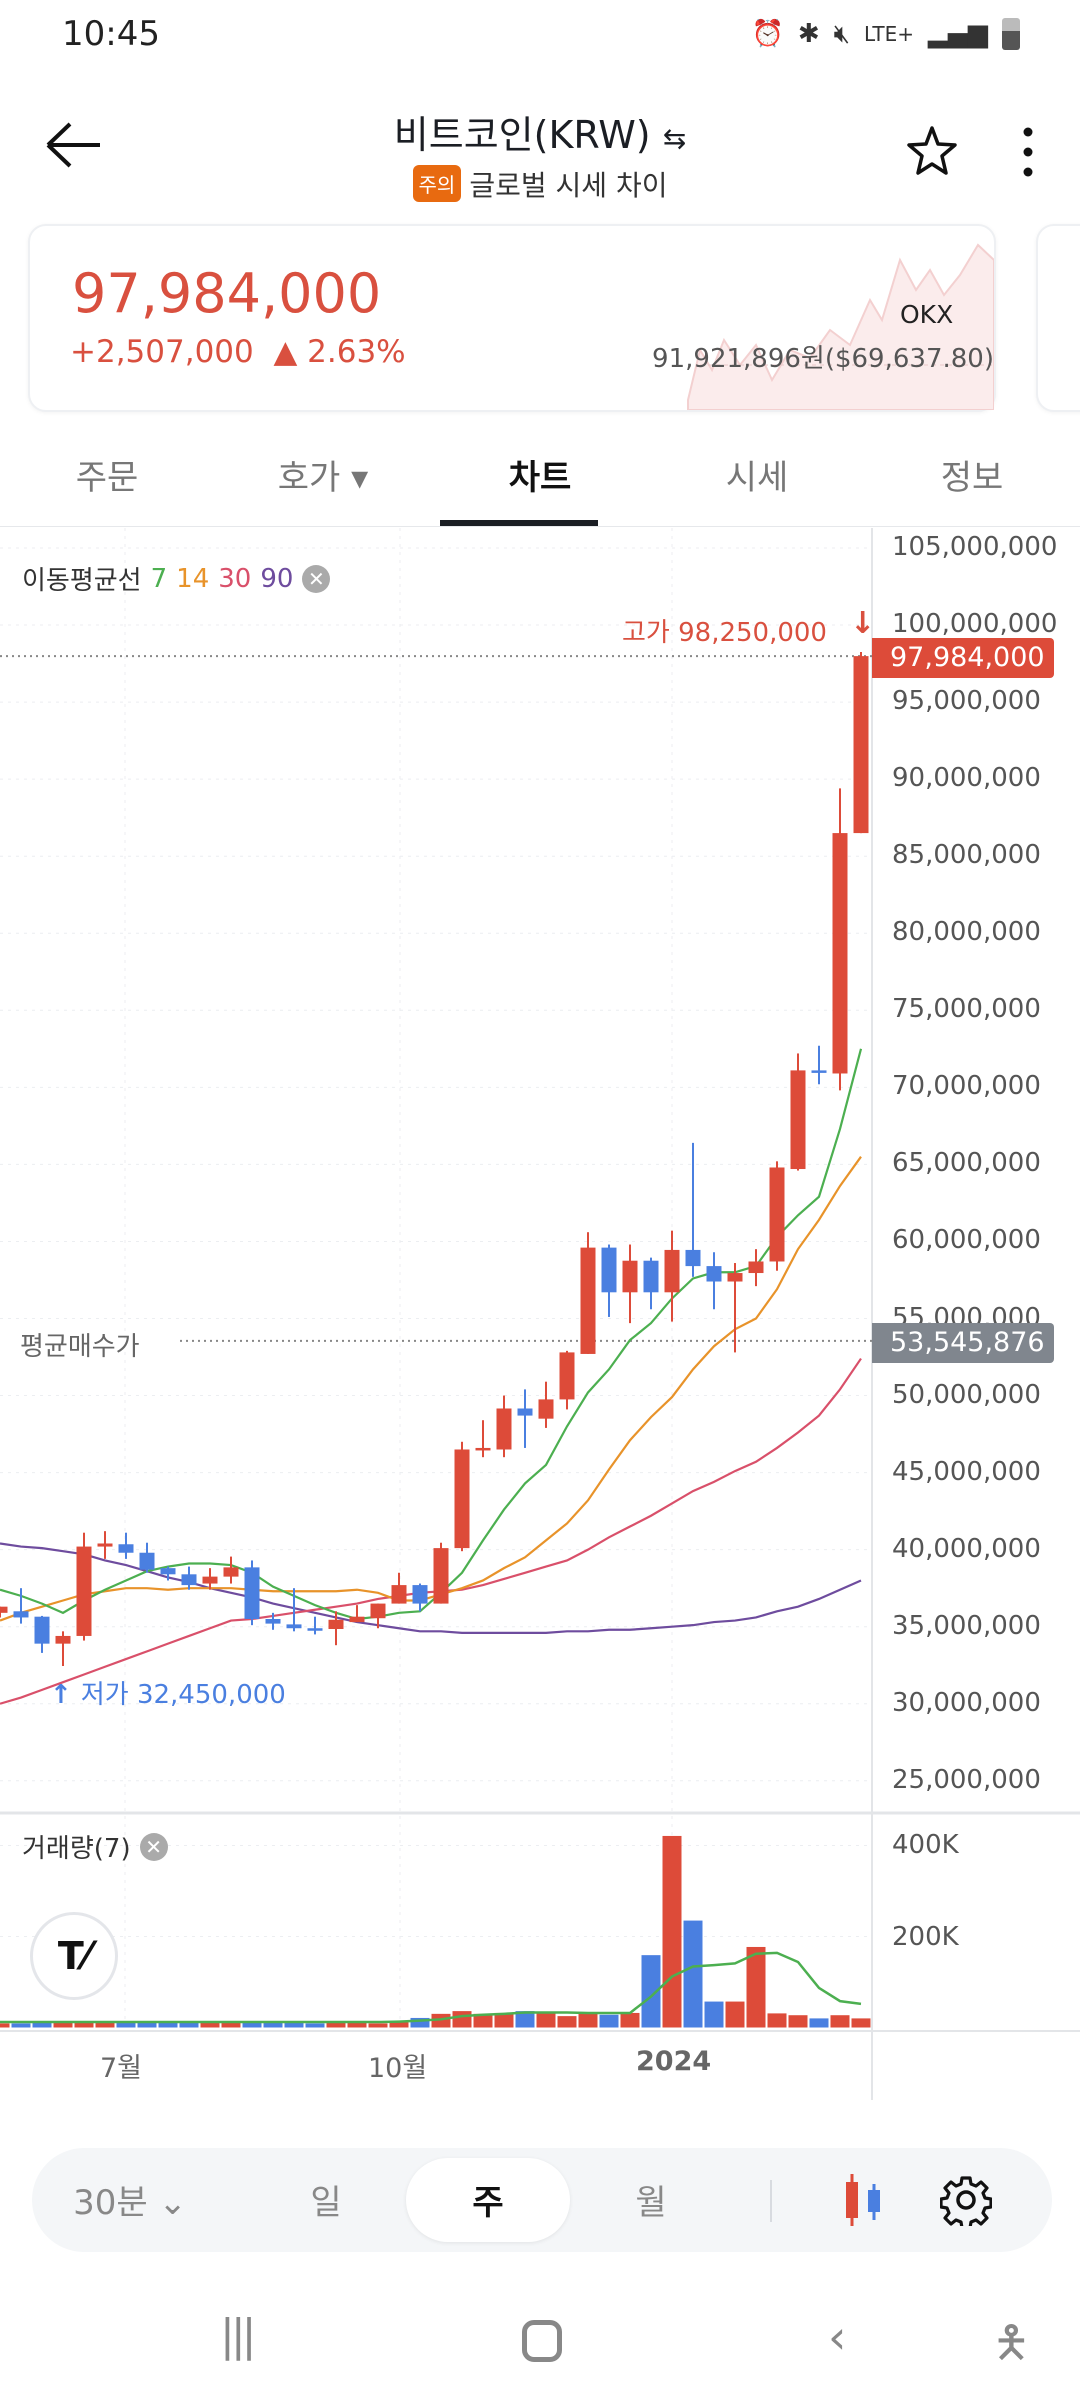  I want to click on back-icon: ‹, so click(837, 2337).